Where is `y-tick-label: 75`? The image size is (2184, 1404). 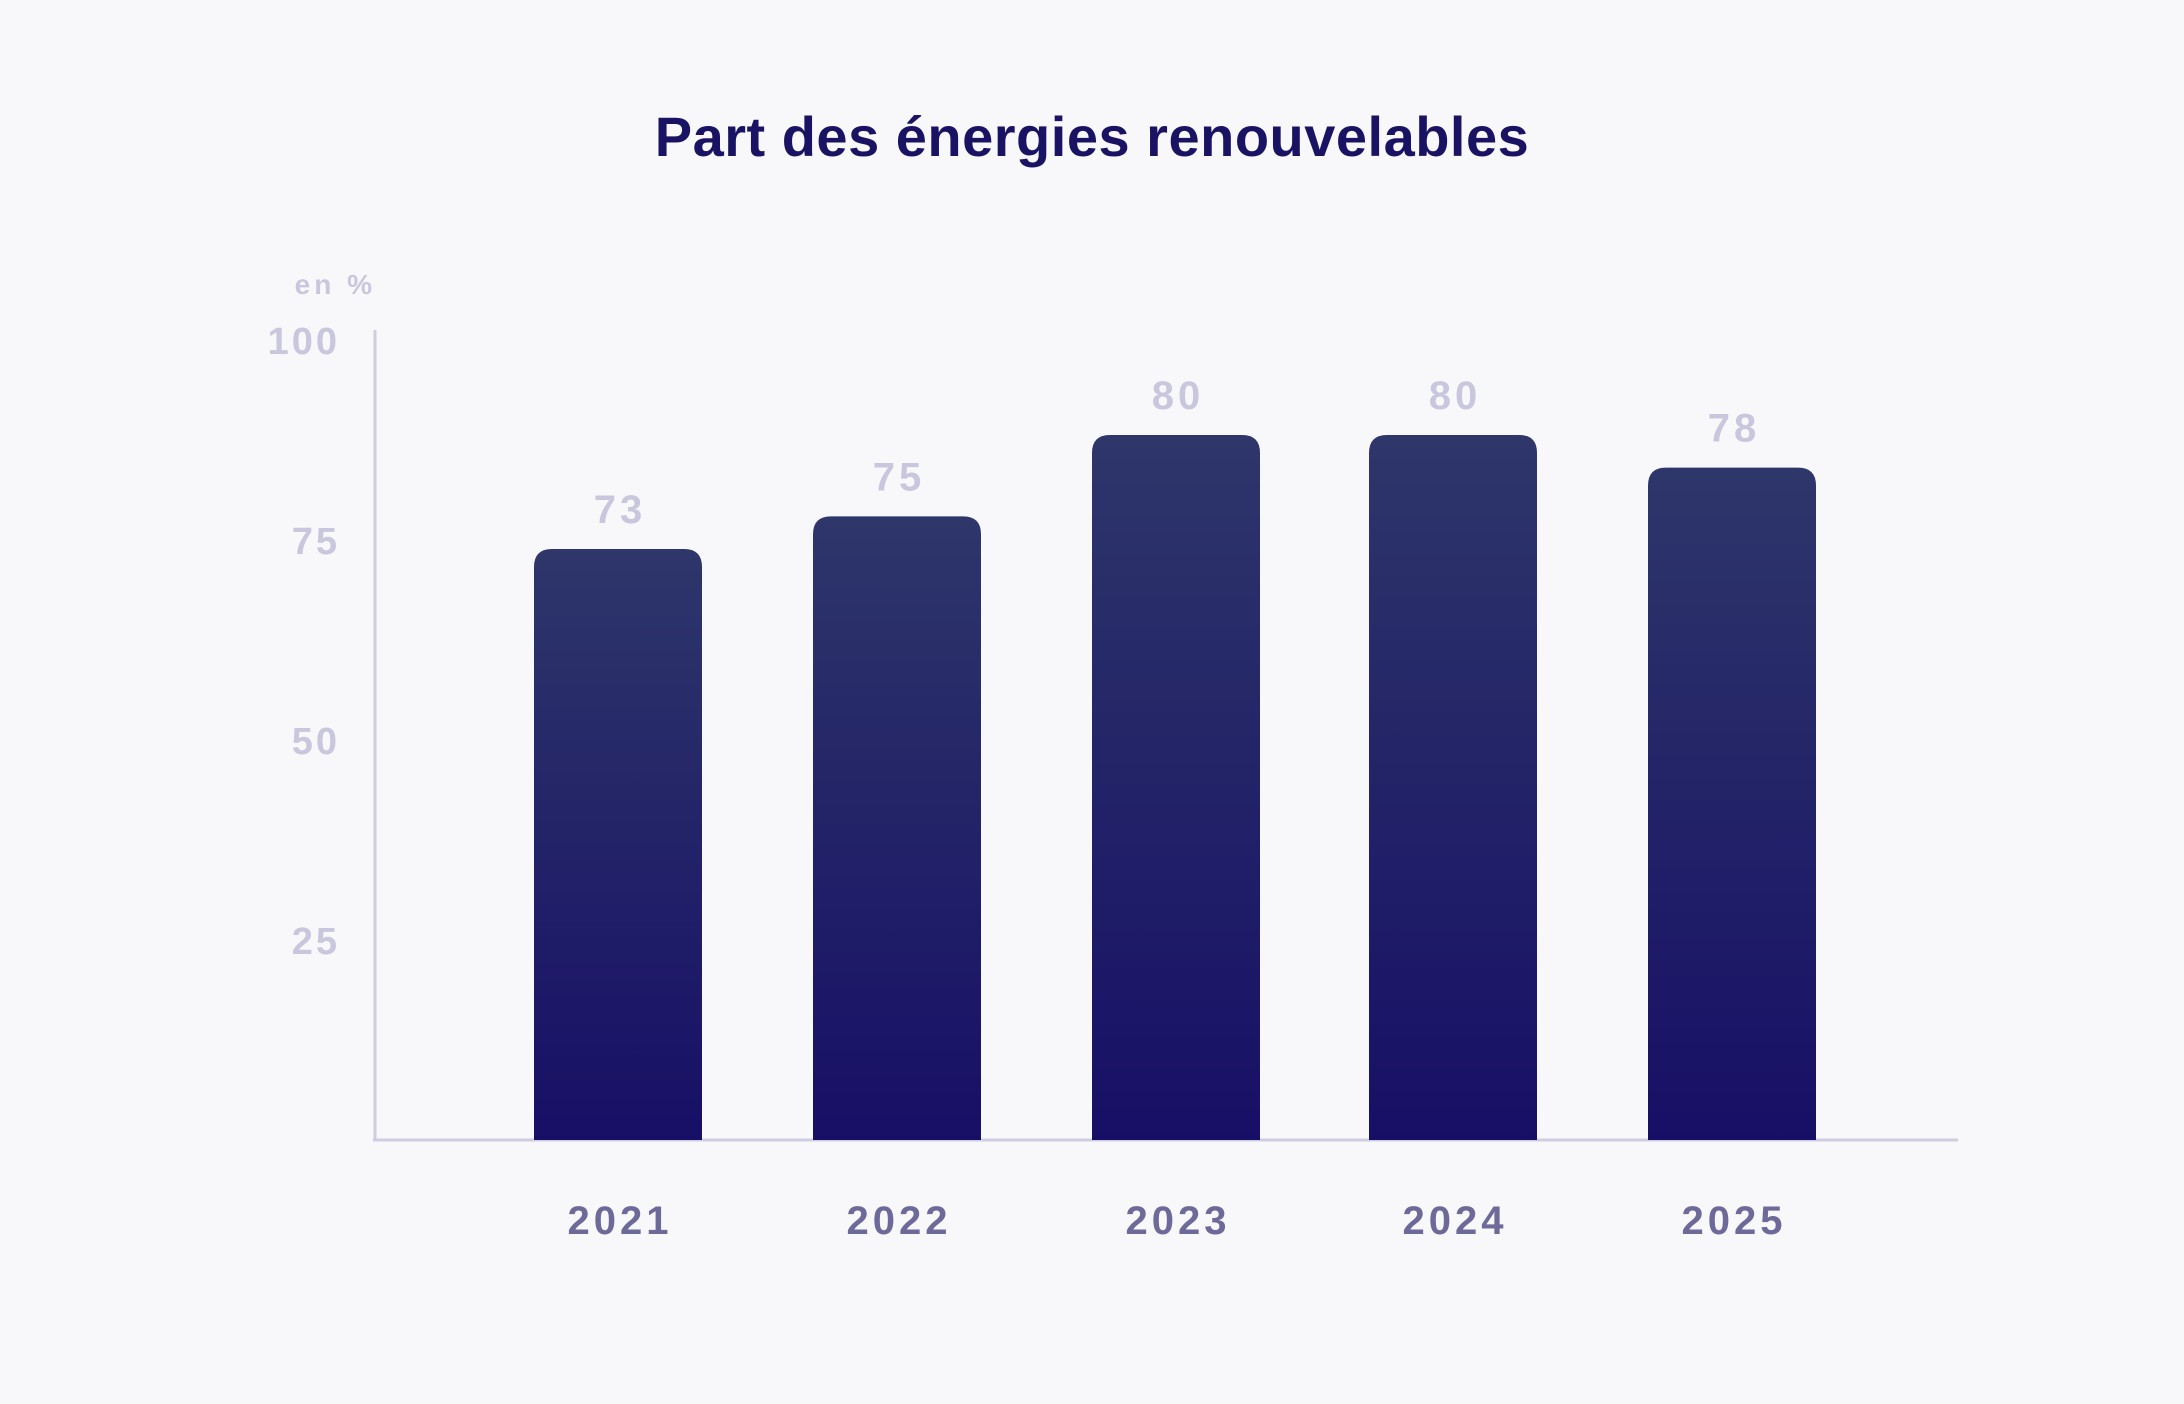 y-tick-label: 75 is located at coordinates (316, 542).